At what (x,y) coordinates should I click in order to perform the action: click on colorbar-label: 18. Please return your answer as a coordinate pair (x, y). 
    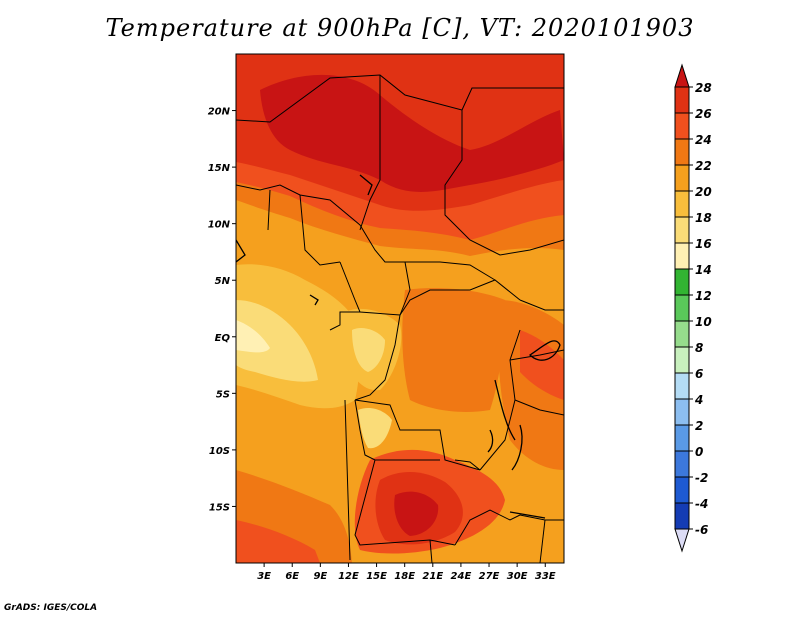
    Looking at the image, I should click on (703, 218).